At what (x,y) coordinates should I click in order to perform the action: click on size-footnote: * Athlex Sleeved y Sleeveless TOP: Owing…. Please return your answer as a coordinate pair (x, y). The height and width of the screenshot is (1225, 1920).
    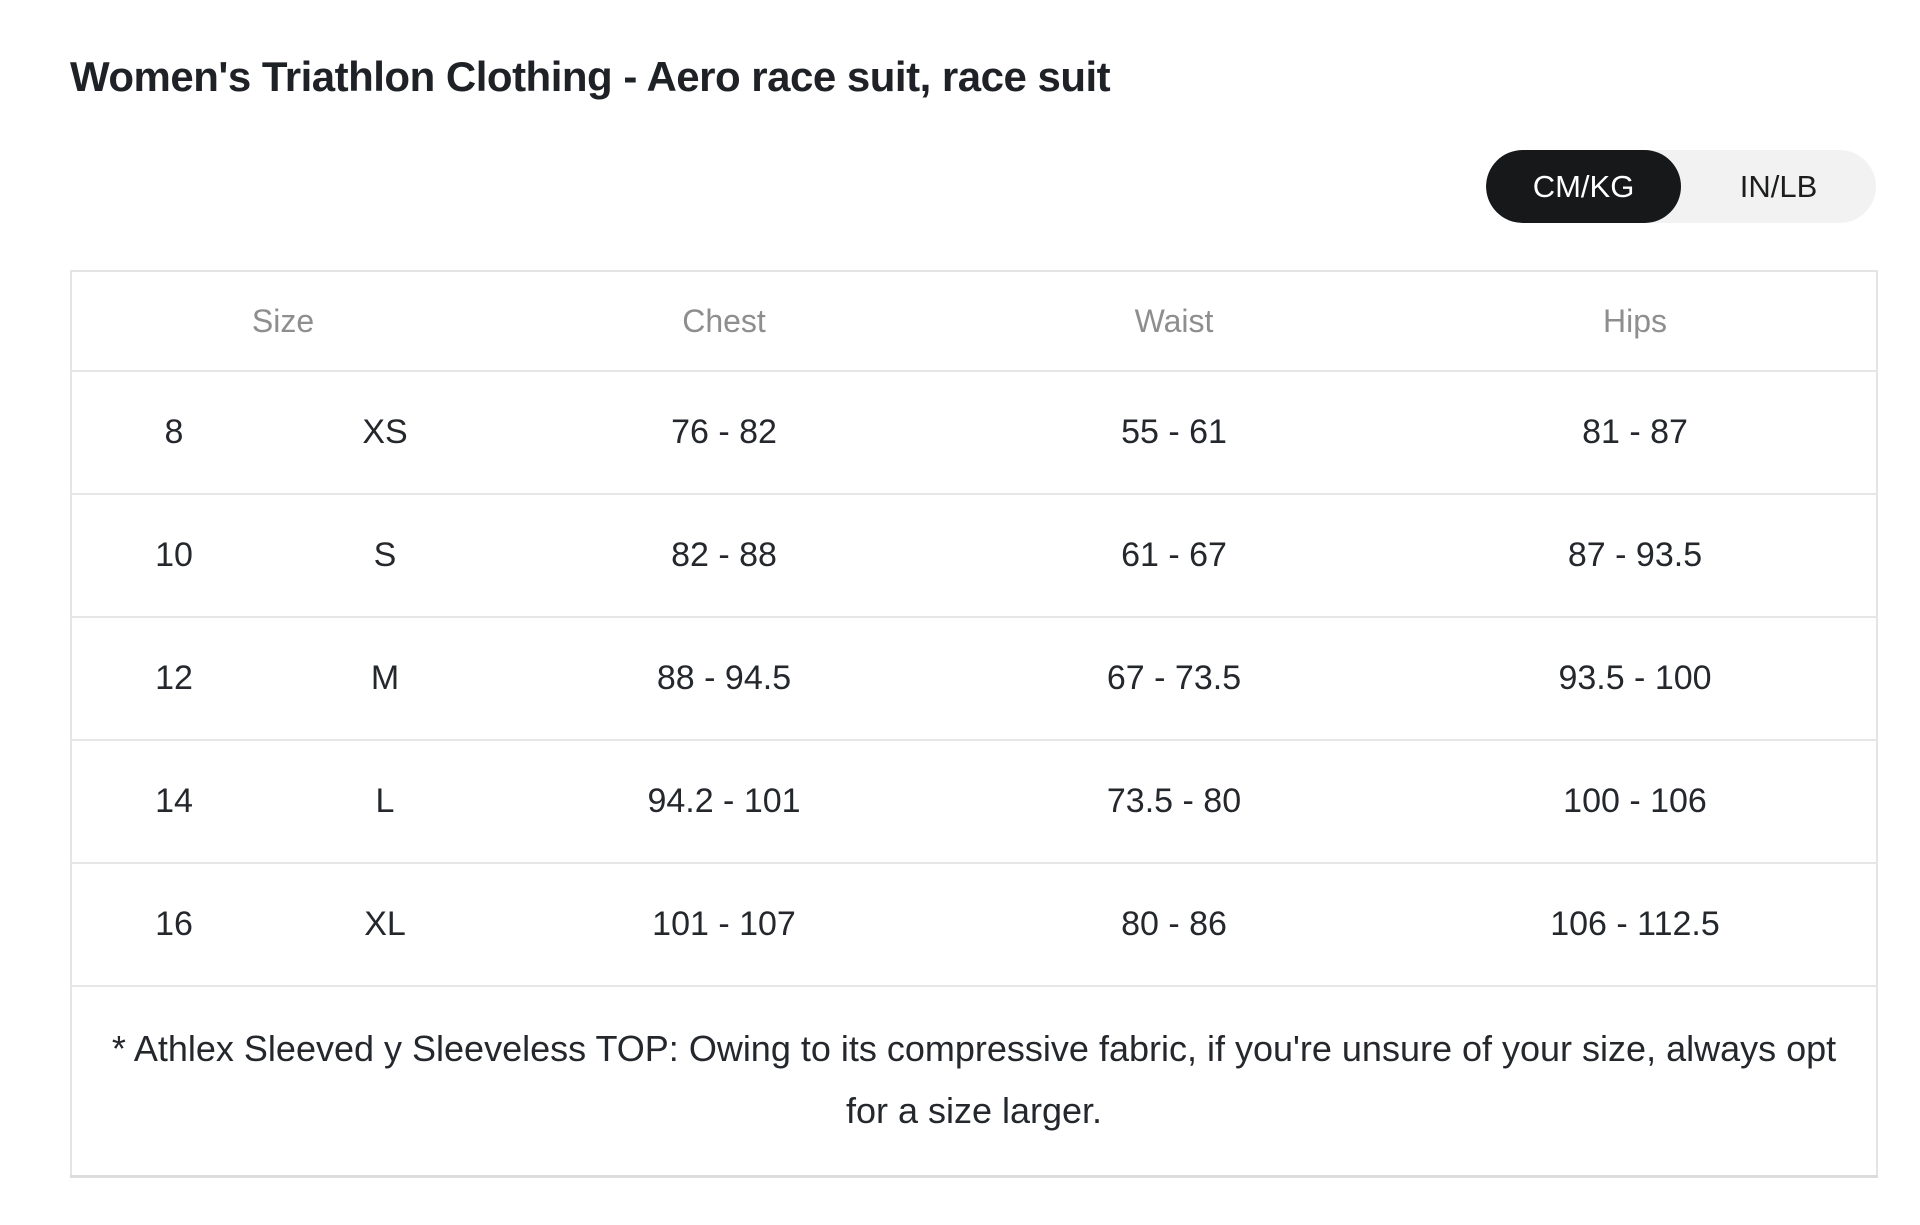
    Looking at the image, I should click on (974, 1080).